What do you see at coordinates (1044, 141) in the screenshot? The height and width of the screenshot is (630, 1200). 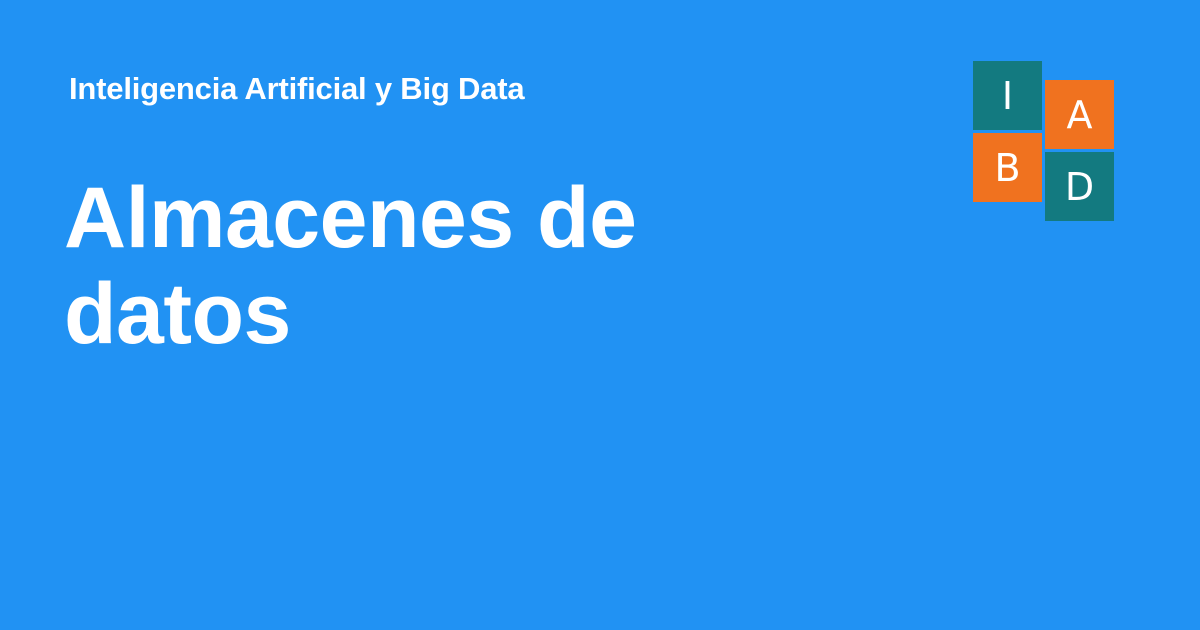 I see `iabd-logo: I A B D` at bounding box center [1044, 141].